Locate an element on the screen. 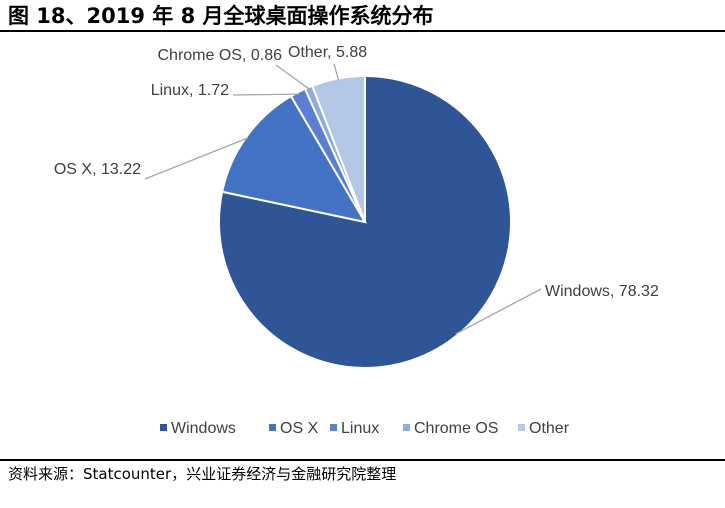  leader-line-chrome-os is located at coordinates (292, 77).